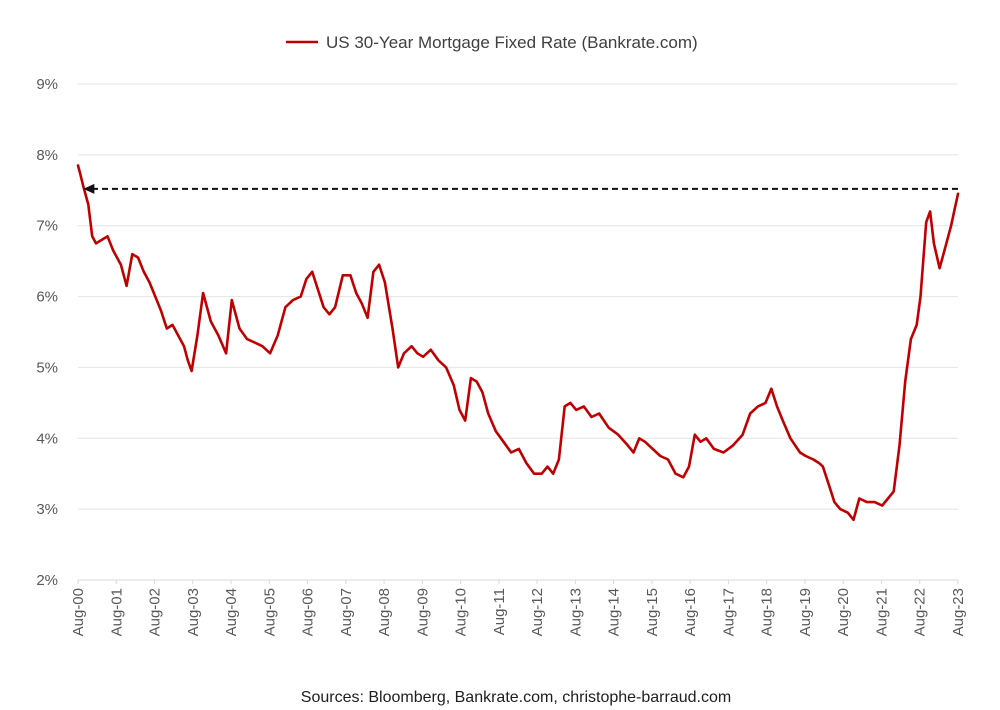 The image size is (1000, 710). What do you see at coordinates (805, 612) in the screenshot?
I see `x-tick-label: Aug-19` at bounding box center [805, 612].